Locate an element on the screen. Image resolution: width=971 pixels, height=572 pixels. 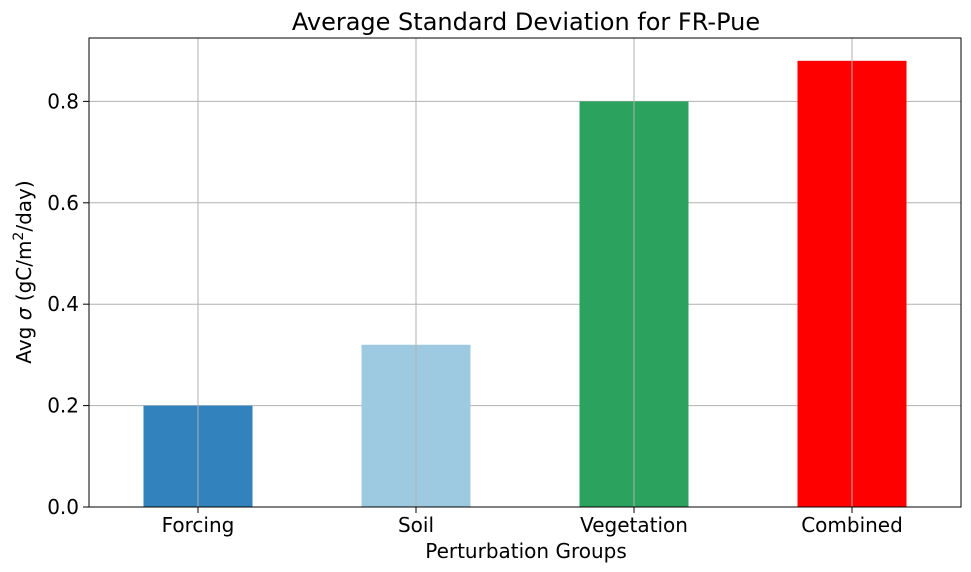
y-tick-label: 0.2 is located at coordinates (63, 406).